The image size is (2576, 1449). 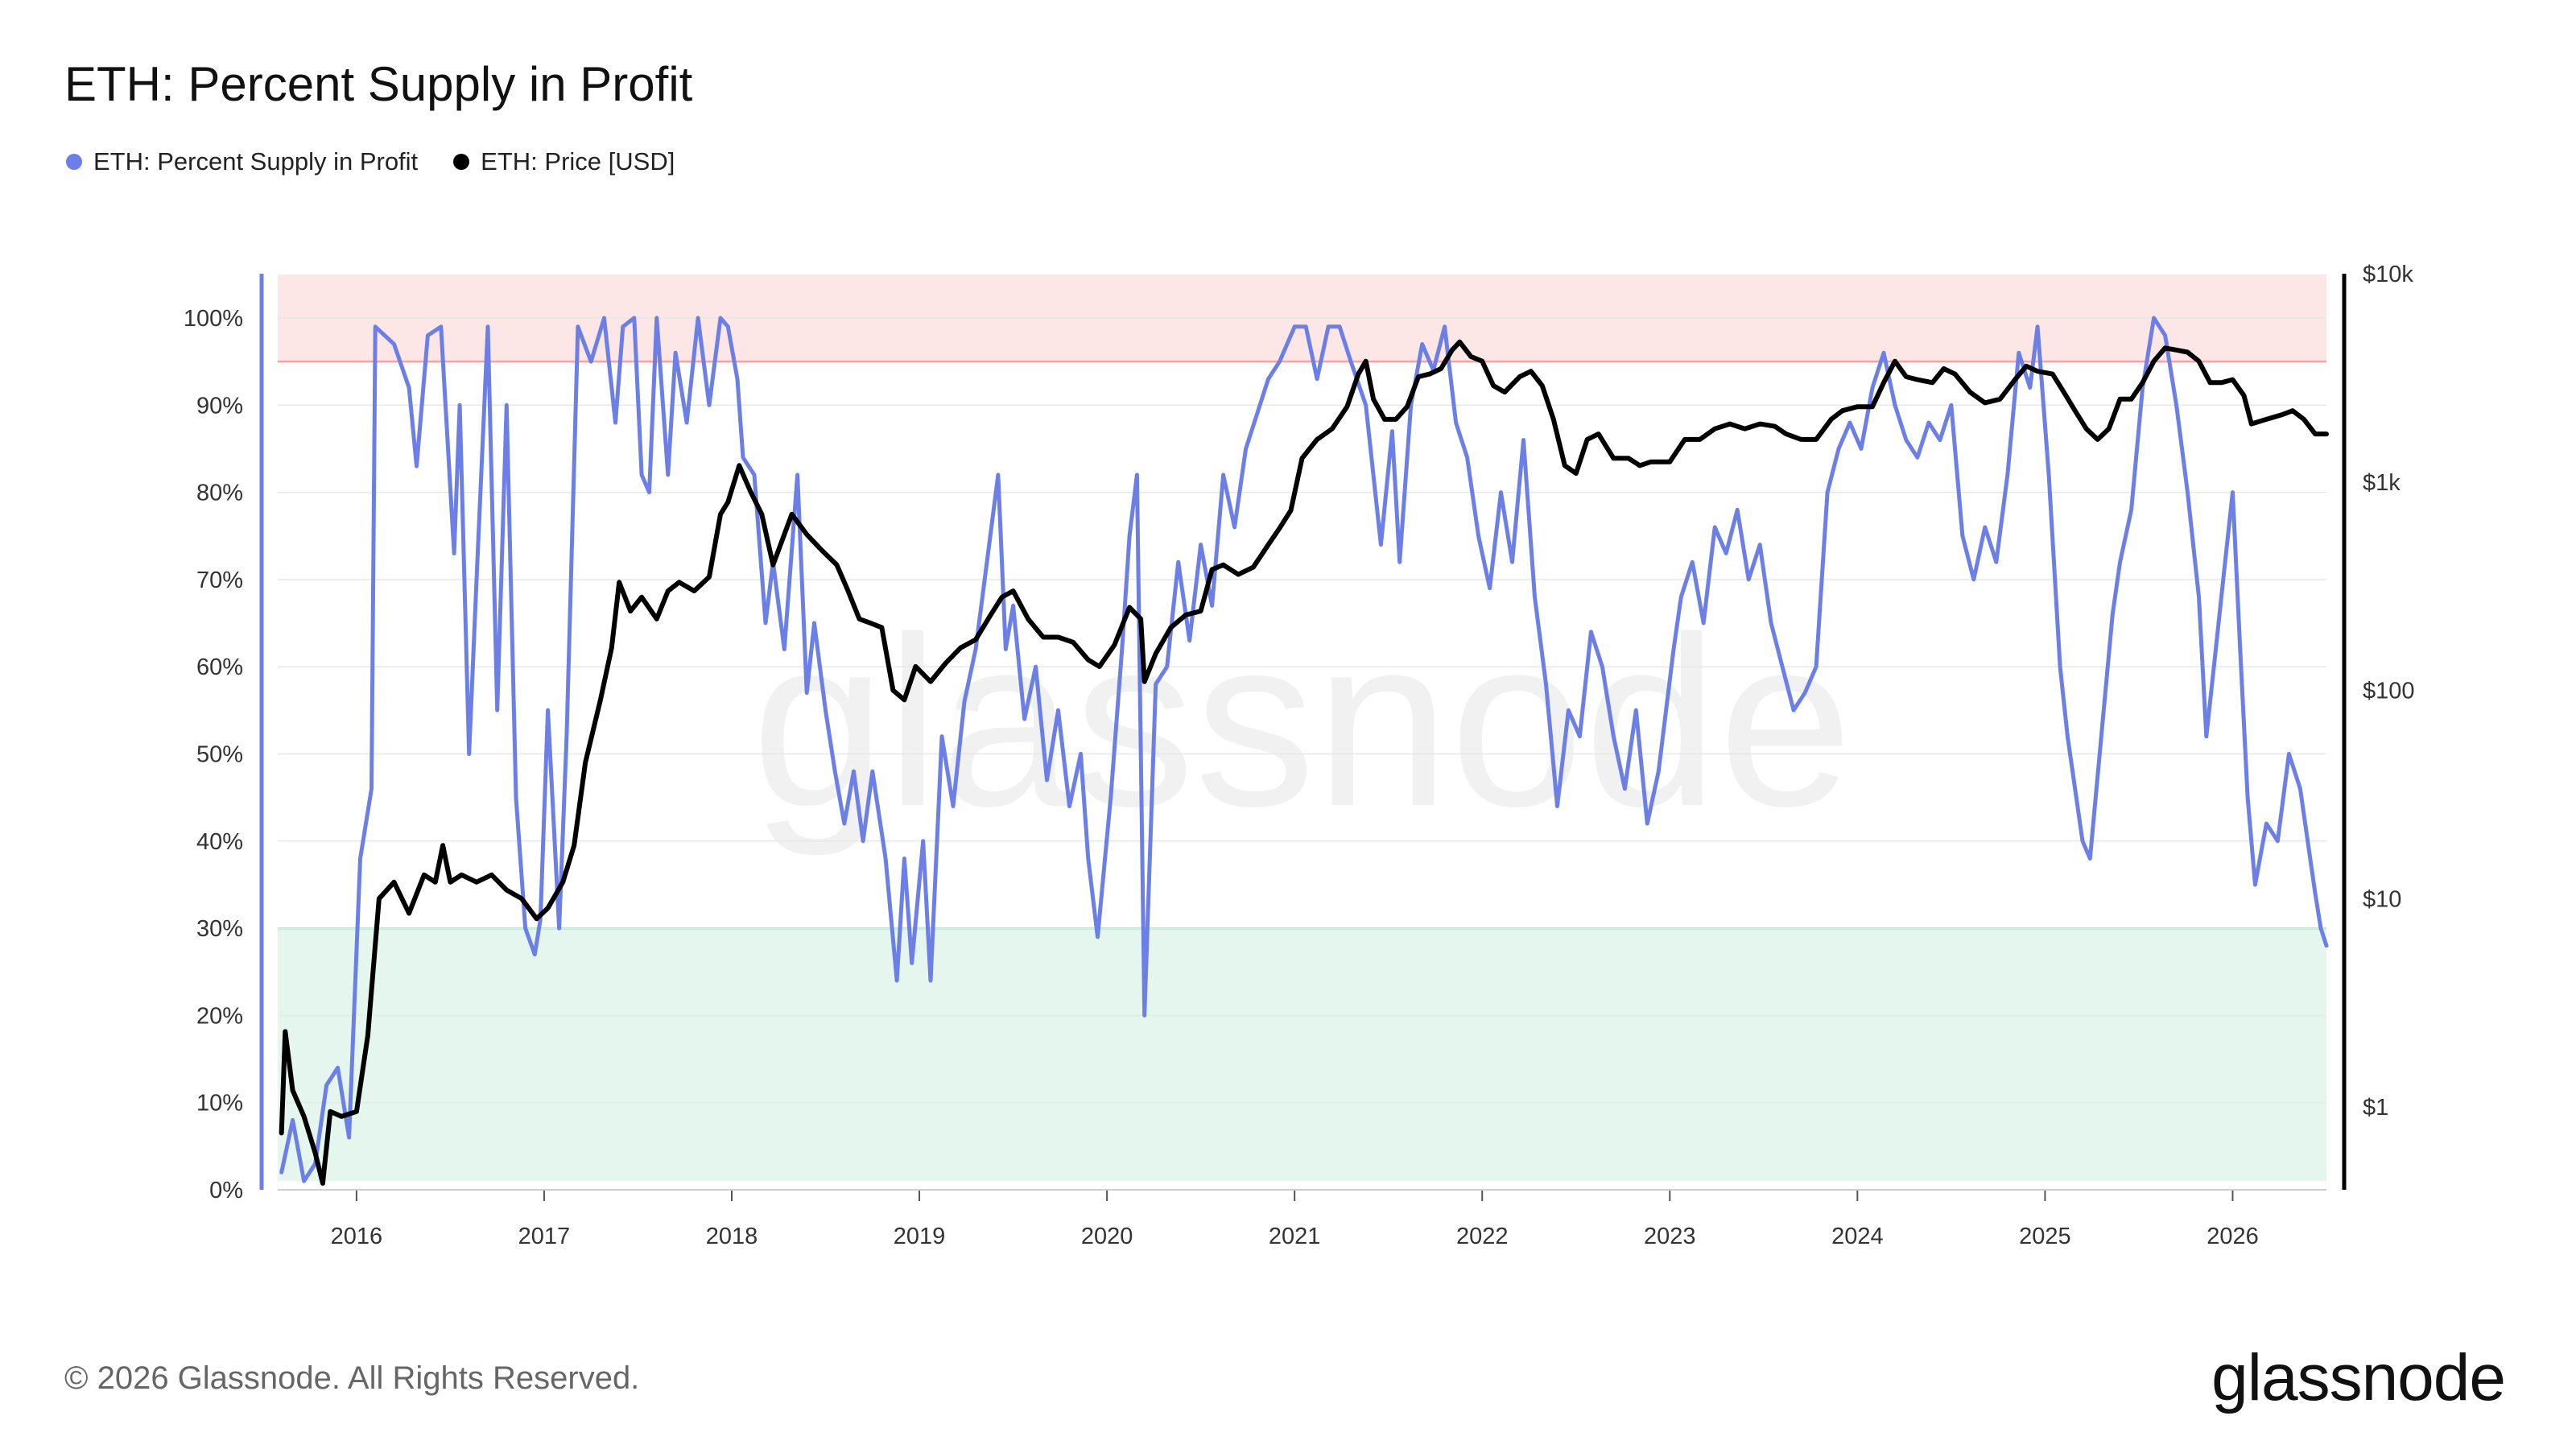 What do you see at coordinates (732, 1236) in the screenshot?
I see `x-tick-label: 2018` at bounding box center [732, 1236].